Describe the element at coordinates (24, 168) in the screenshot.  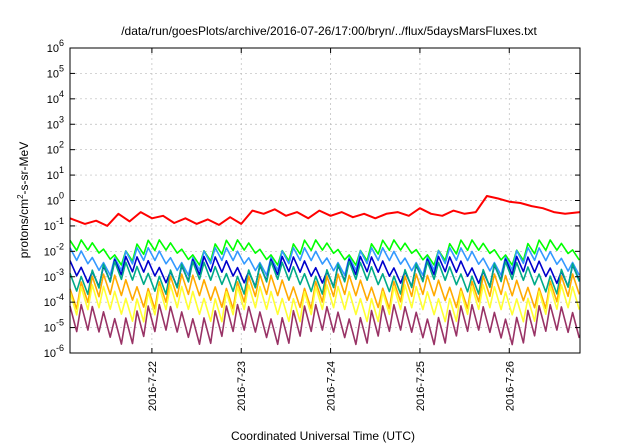
I see `y-axis-label-post: -s-sr-MeV` at that location.